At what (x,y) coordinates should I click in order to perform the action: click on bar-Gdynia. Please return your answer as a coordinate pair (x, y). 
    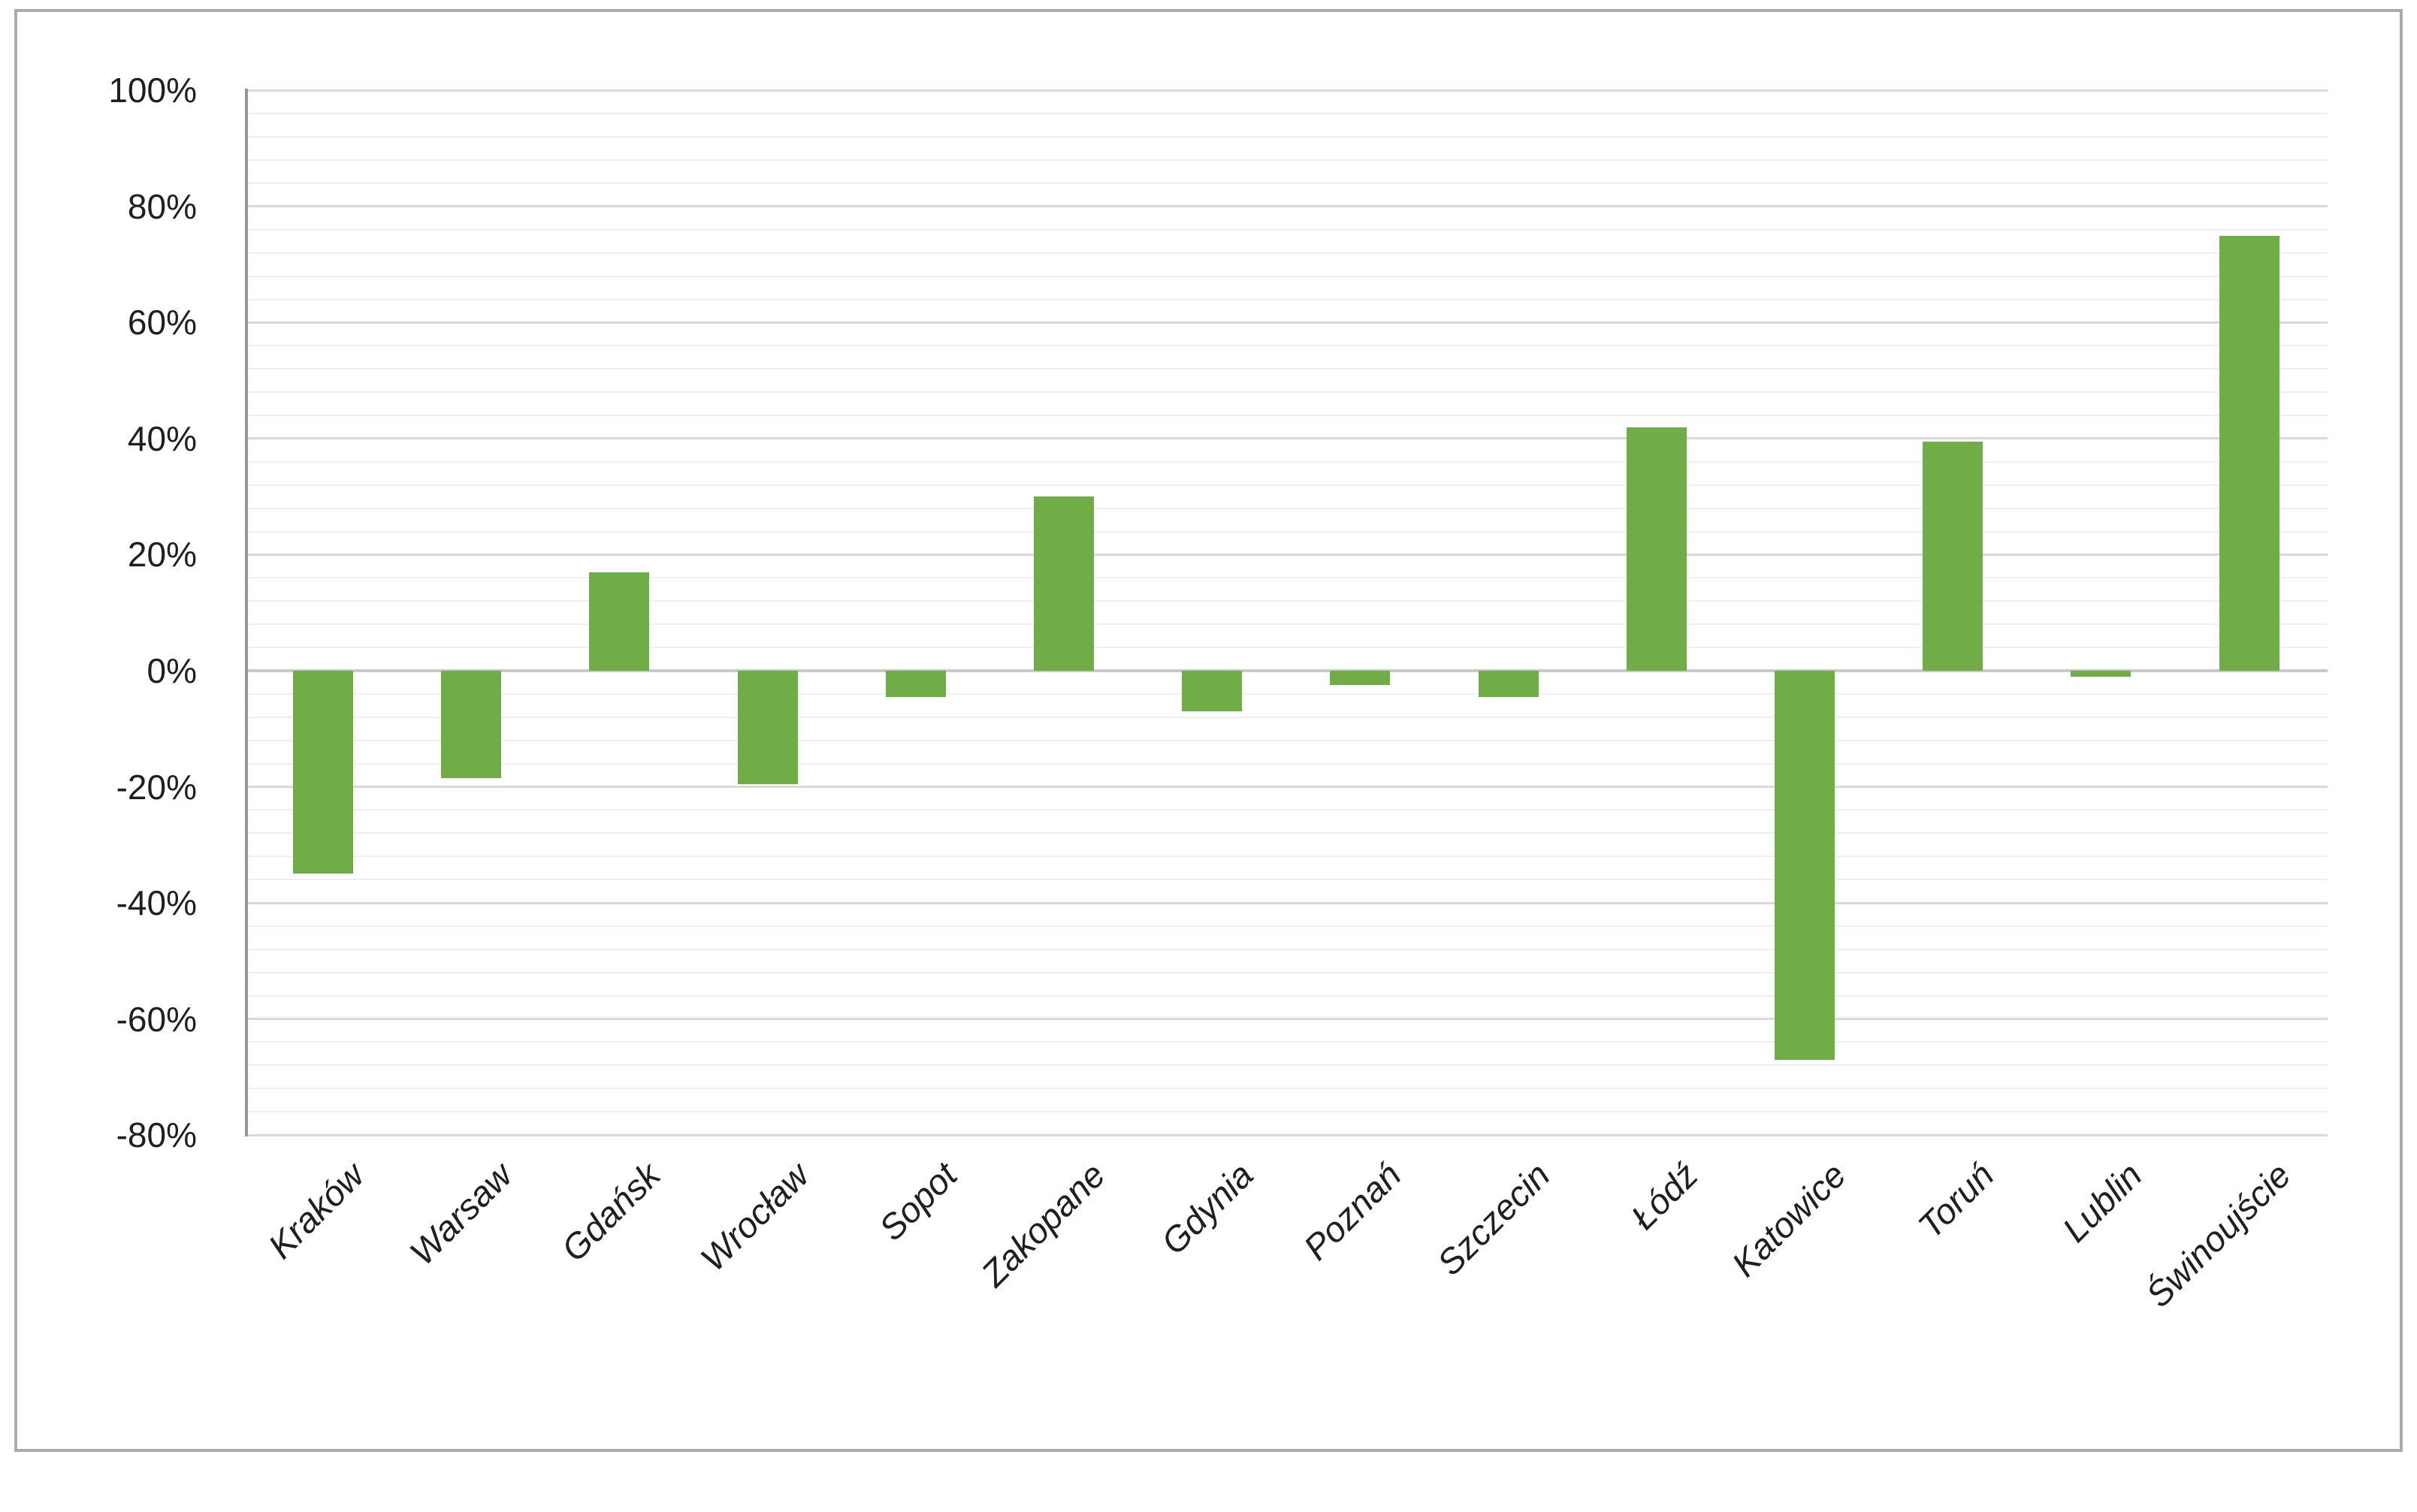
    Looking at the image, I should click on (1212, 691).